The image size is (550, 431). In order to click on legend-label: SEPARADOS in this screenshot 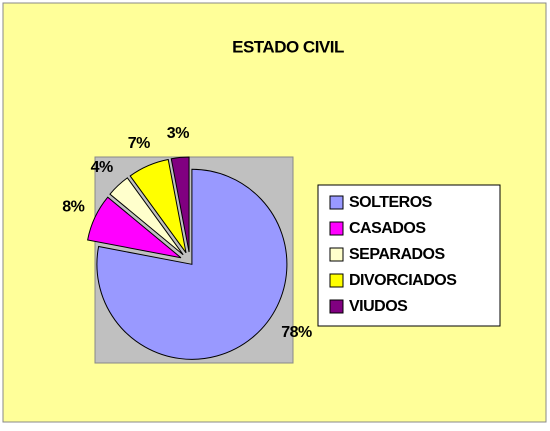, I will do `click(397, 254)`.